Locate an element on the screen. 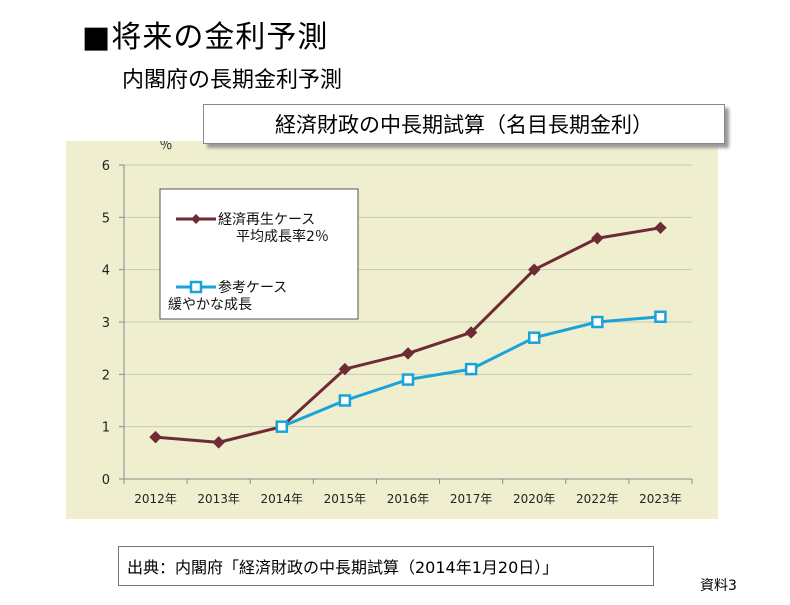 The image size is (790, 605). x-tick-label: 2020年 is located at coordinates (534, 499).